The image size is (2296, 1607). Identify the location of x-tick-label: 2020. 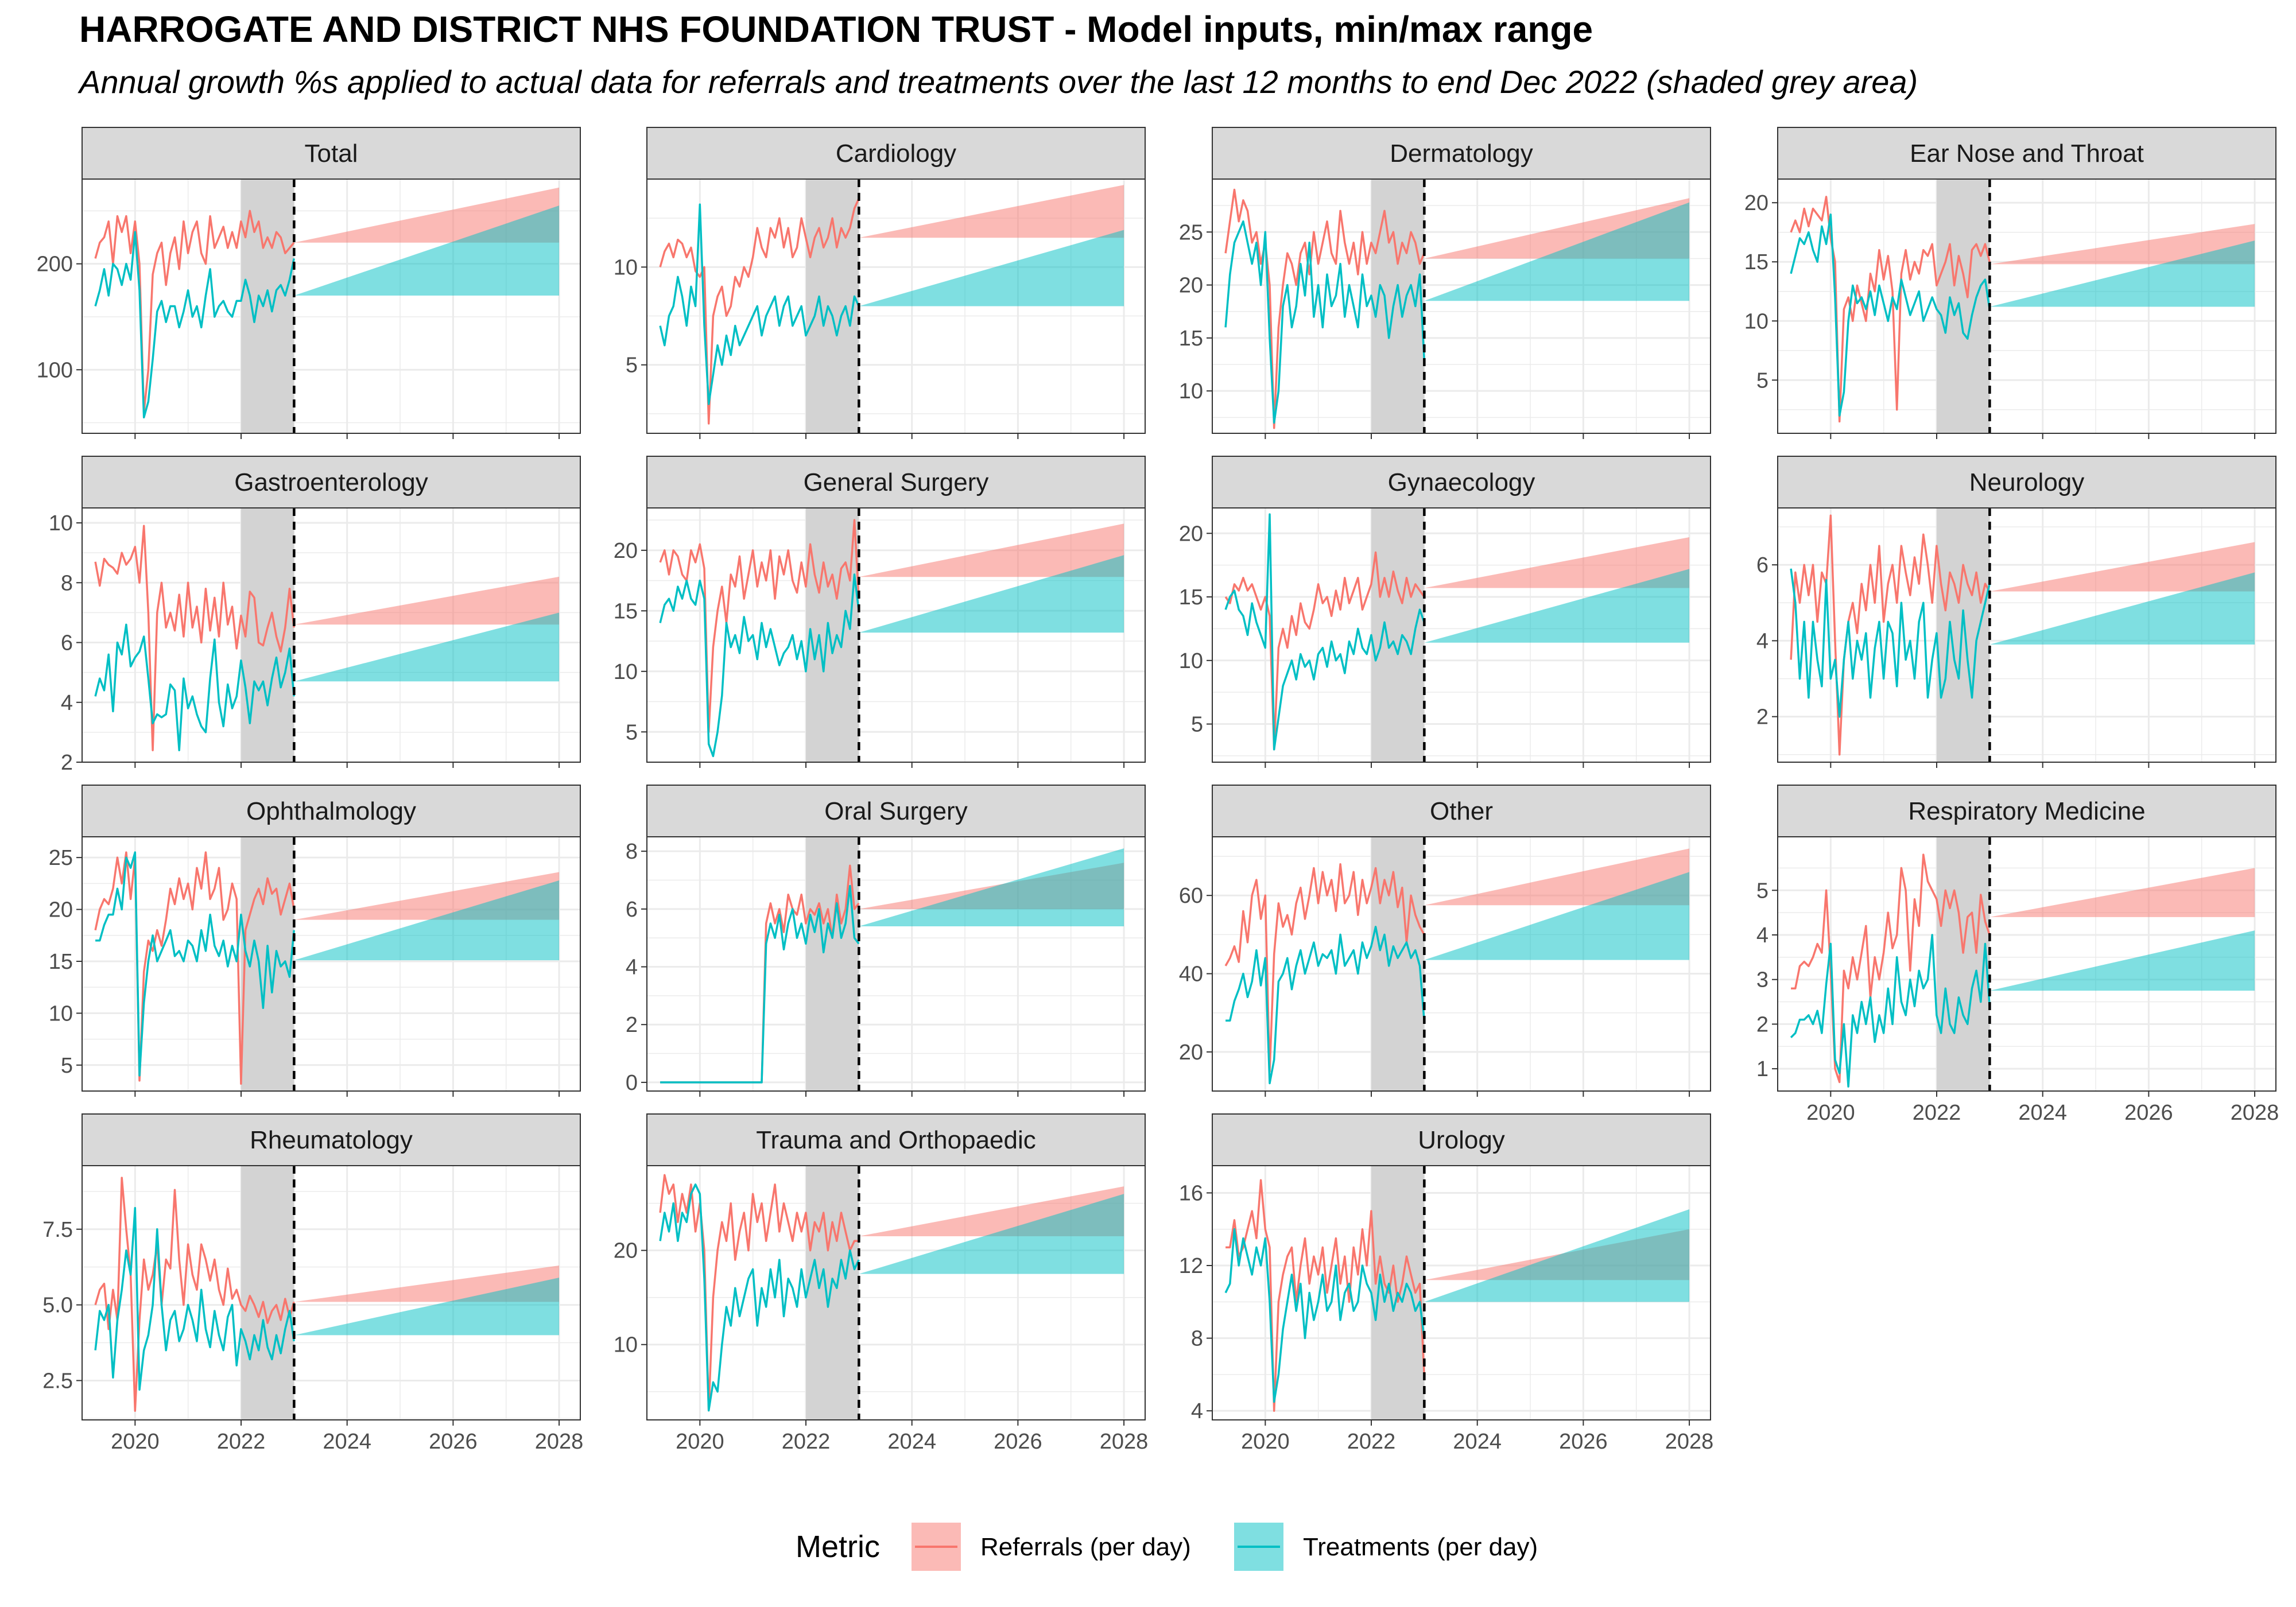
(700, 1442).